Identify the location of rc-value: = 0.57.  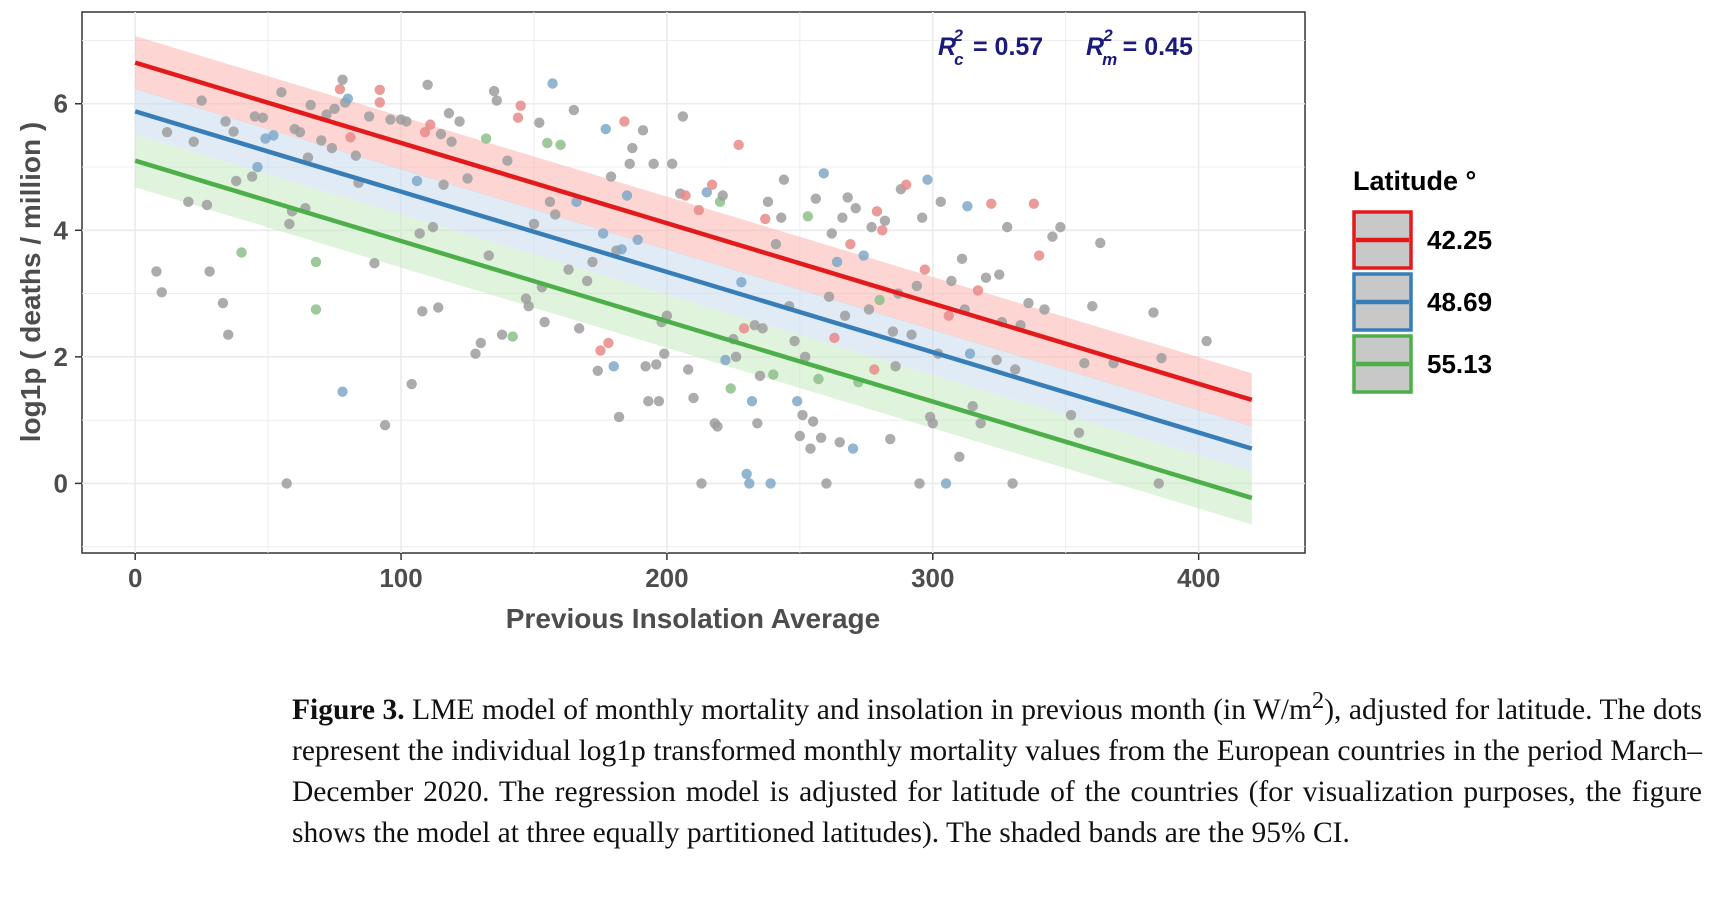
(1008, 47).